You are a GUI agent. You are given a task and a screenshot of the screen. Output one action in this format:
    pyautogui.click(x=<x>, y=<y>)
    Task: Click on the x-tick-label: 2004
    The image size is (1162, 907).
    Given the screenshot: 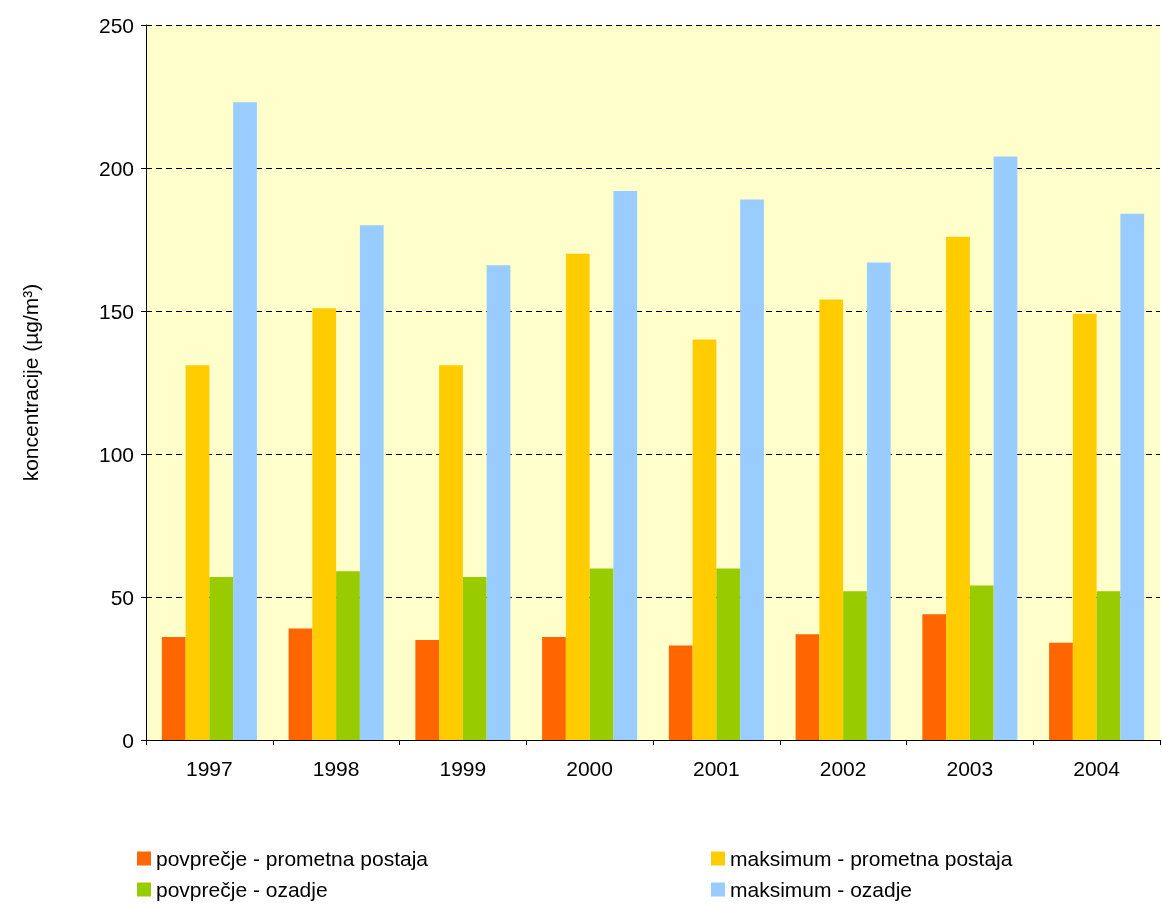 What is the action you would take?
    pyautogui.click(x=1097, y=768)
    